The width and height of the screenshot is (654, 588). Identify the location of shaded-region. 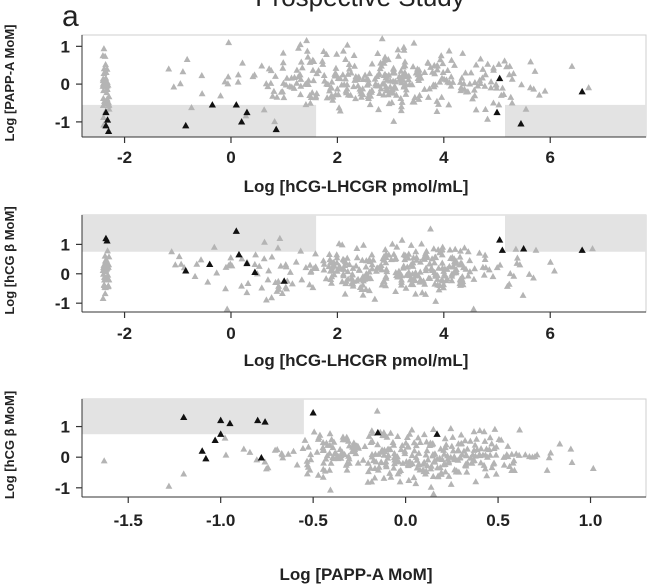
(199, 233).